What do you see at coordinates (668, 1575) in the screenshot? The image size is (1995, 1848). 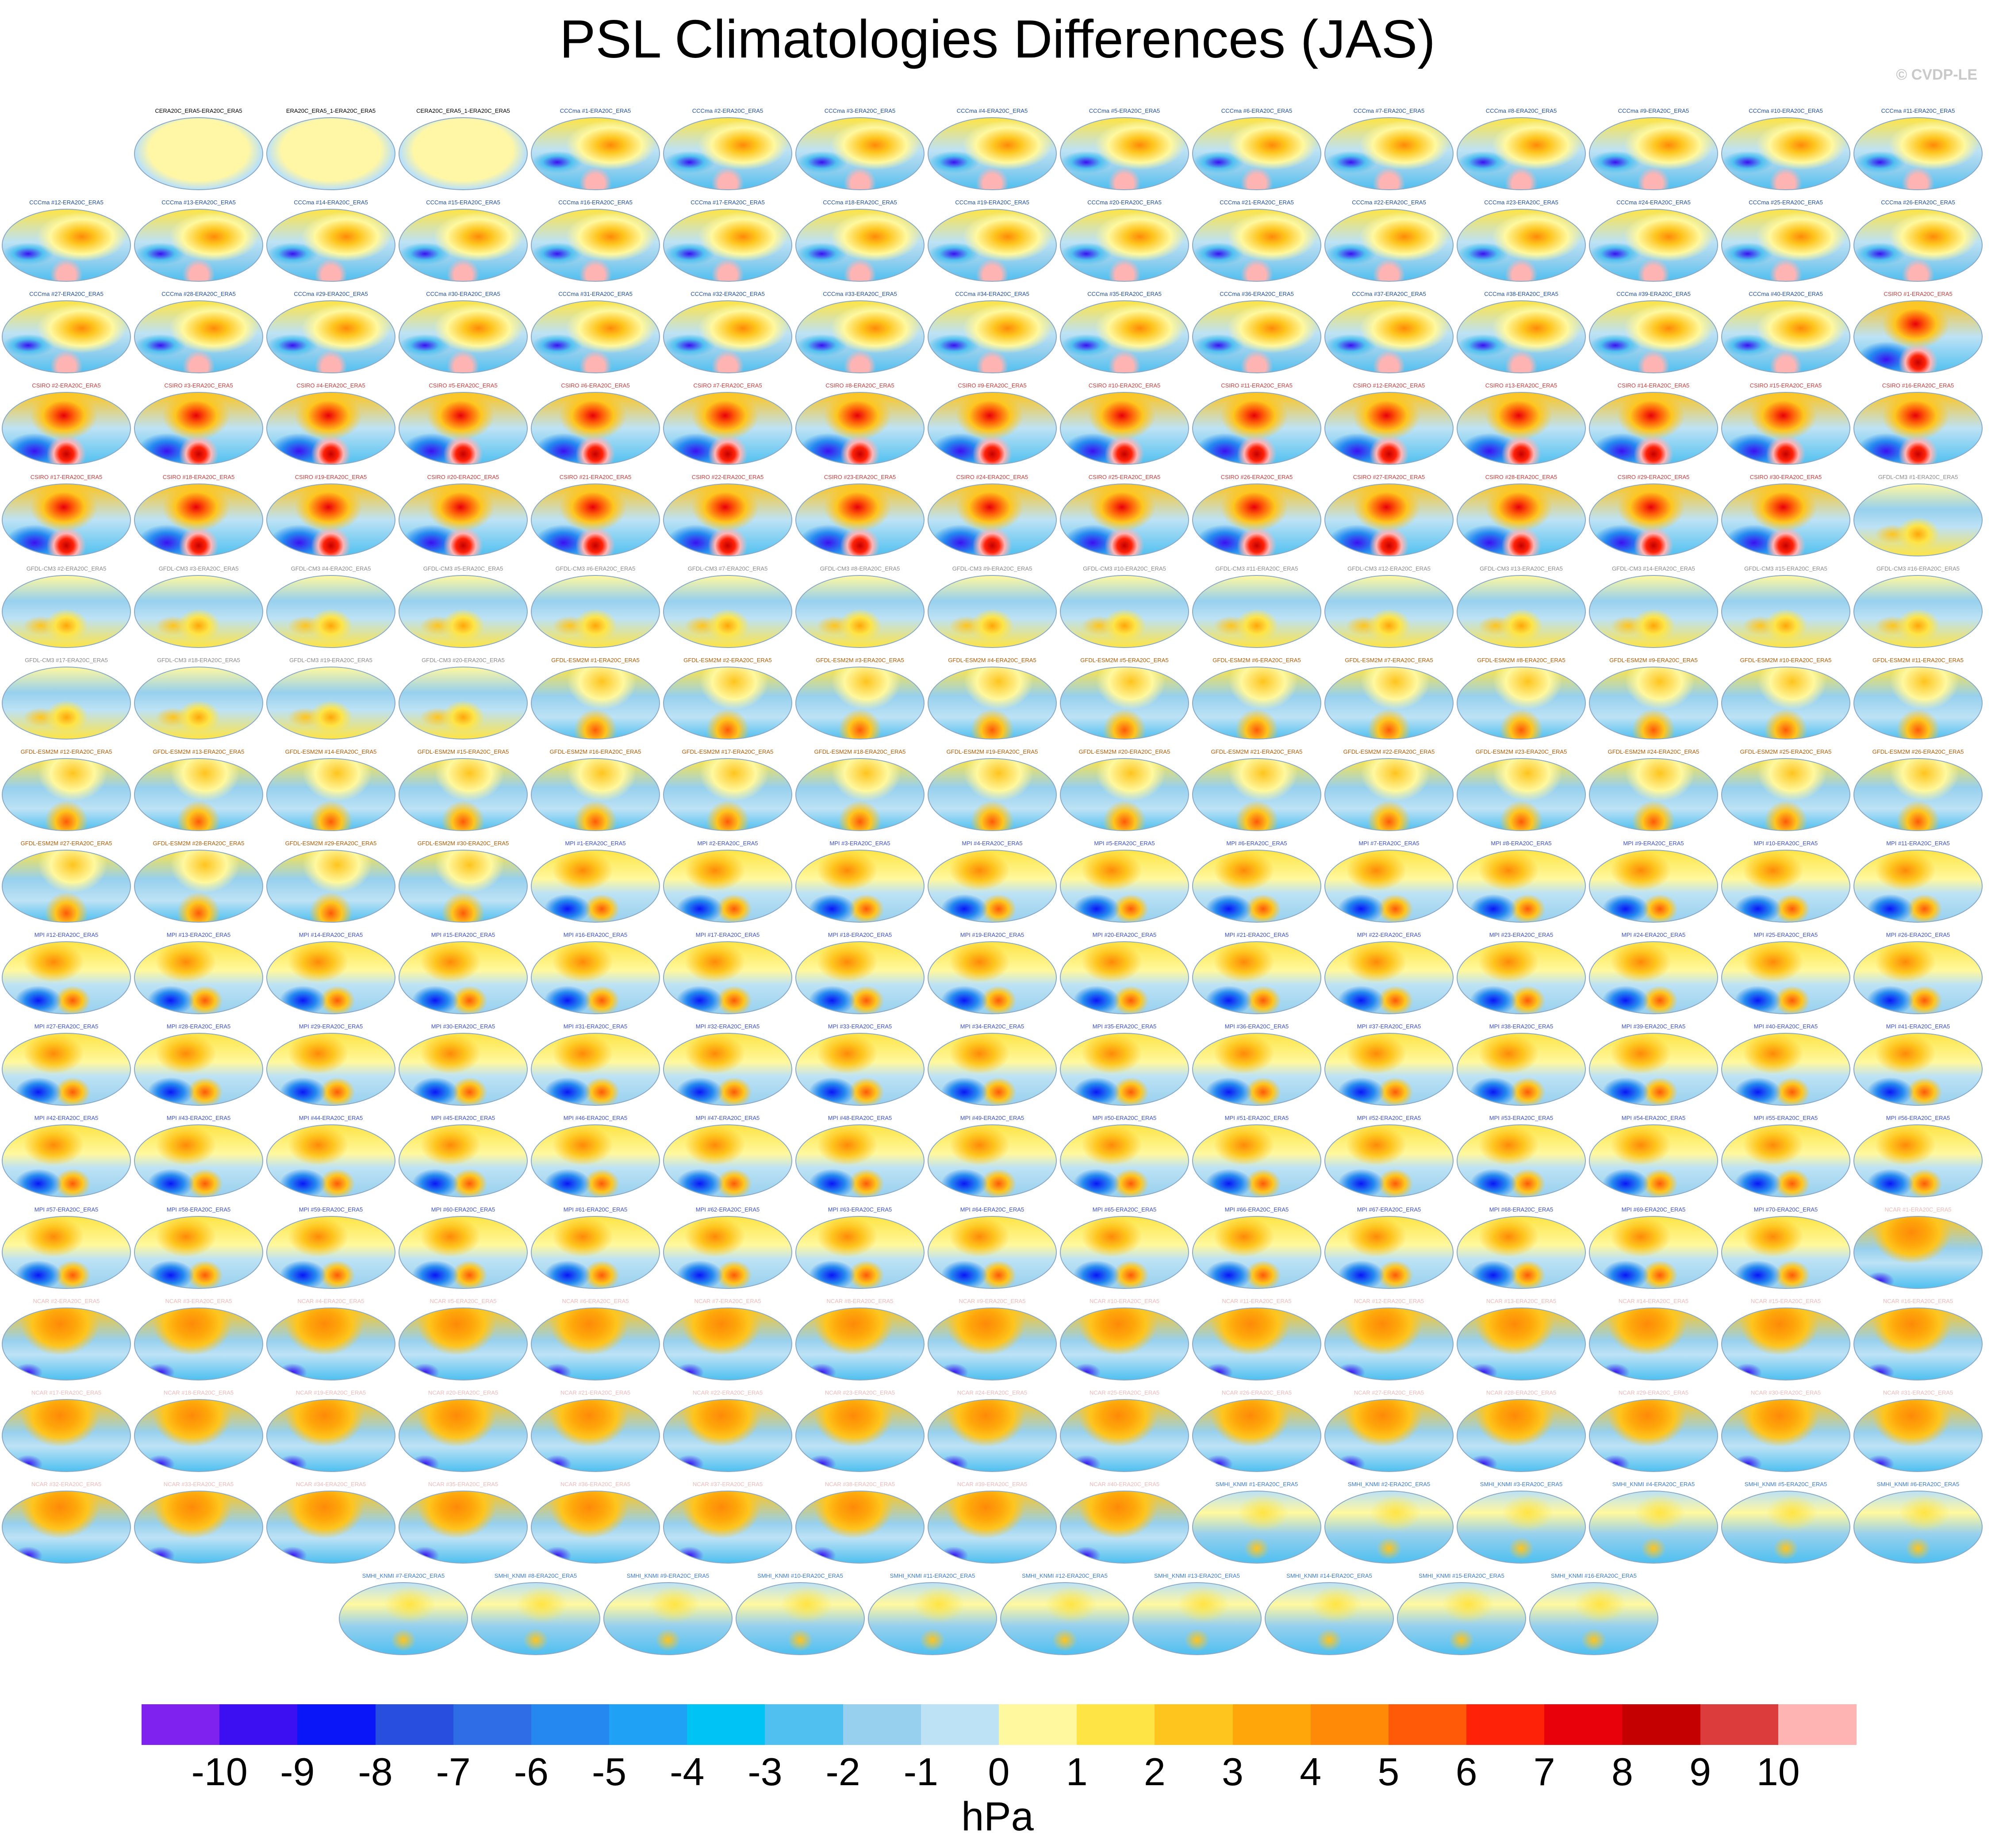 I see `panel-title: SMHI_KNMI #9-ERA20C_ERA5` at bounding box center [668, 1575].